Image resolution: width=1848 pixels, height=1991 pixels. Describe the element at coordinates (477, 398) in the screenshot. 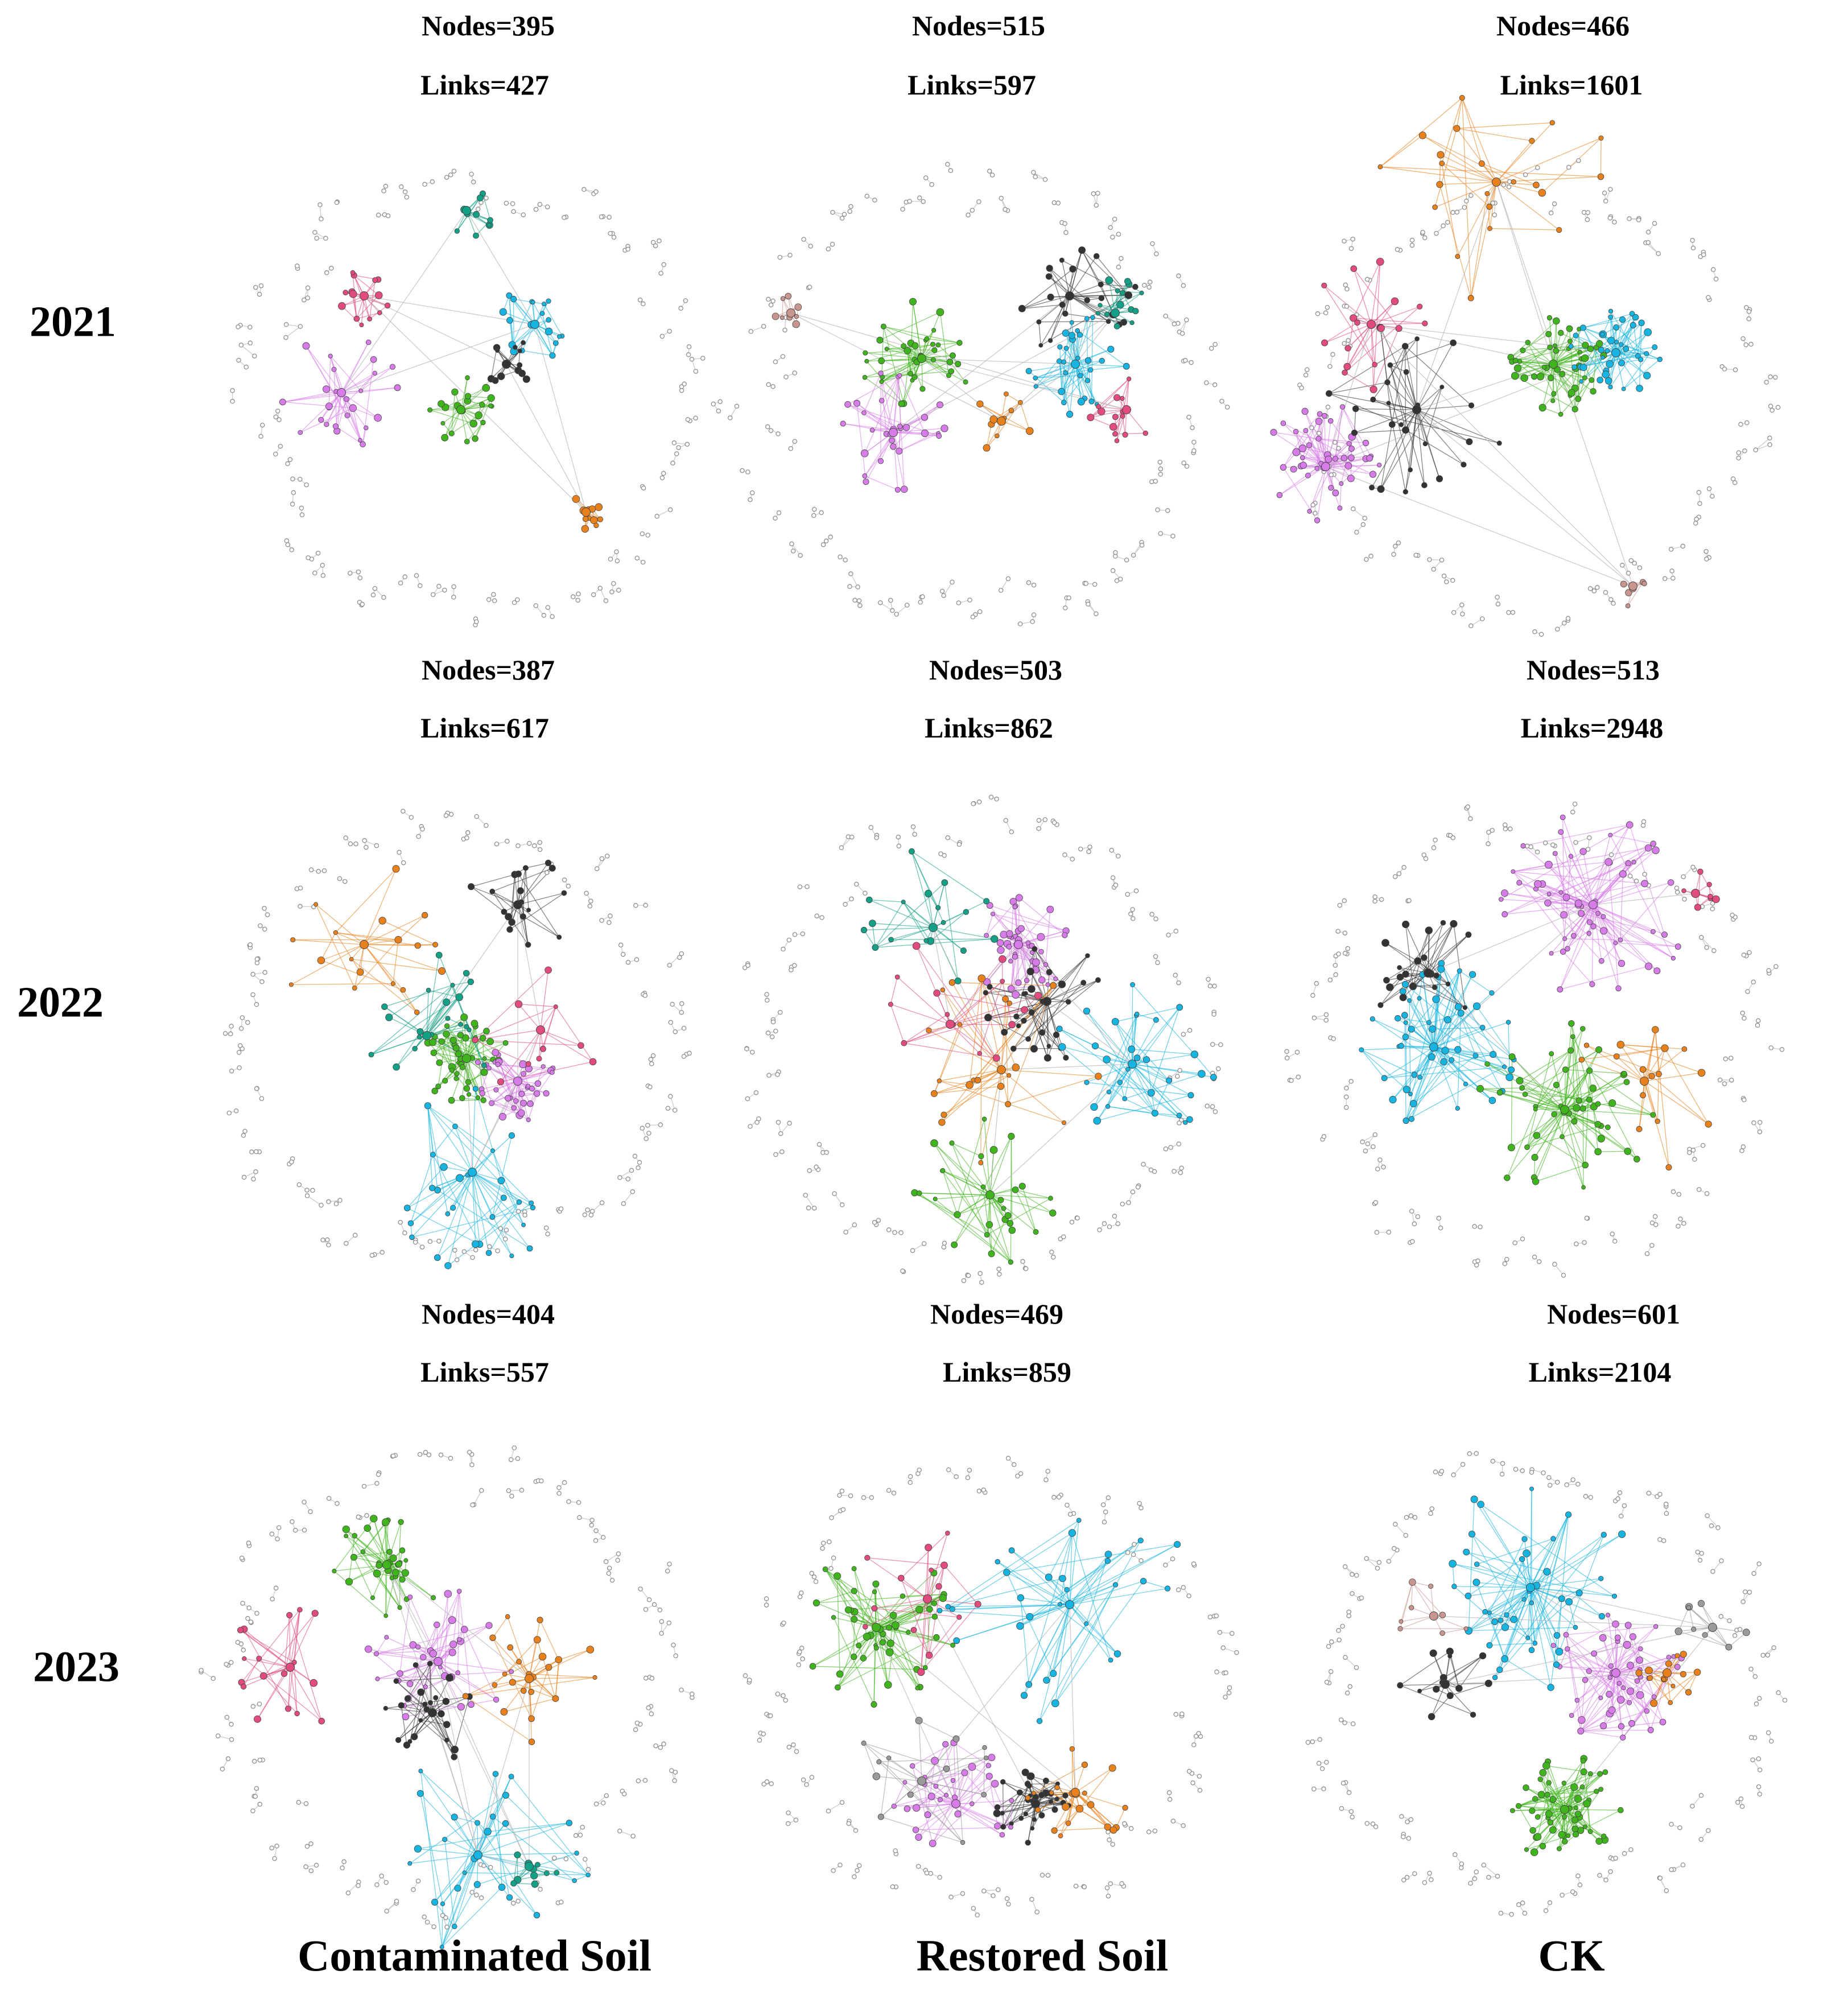

I see `network-panel` at that location.